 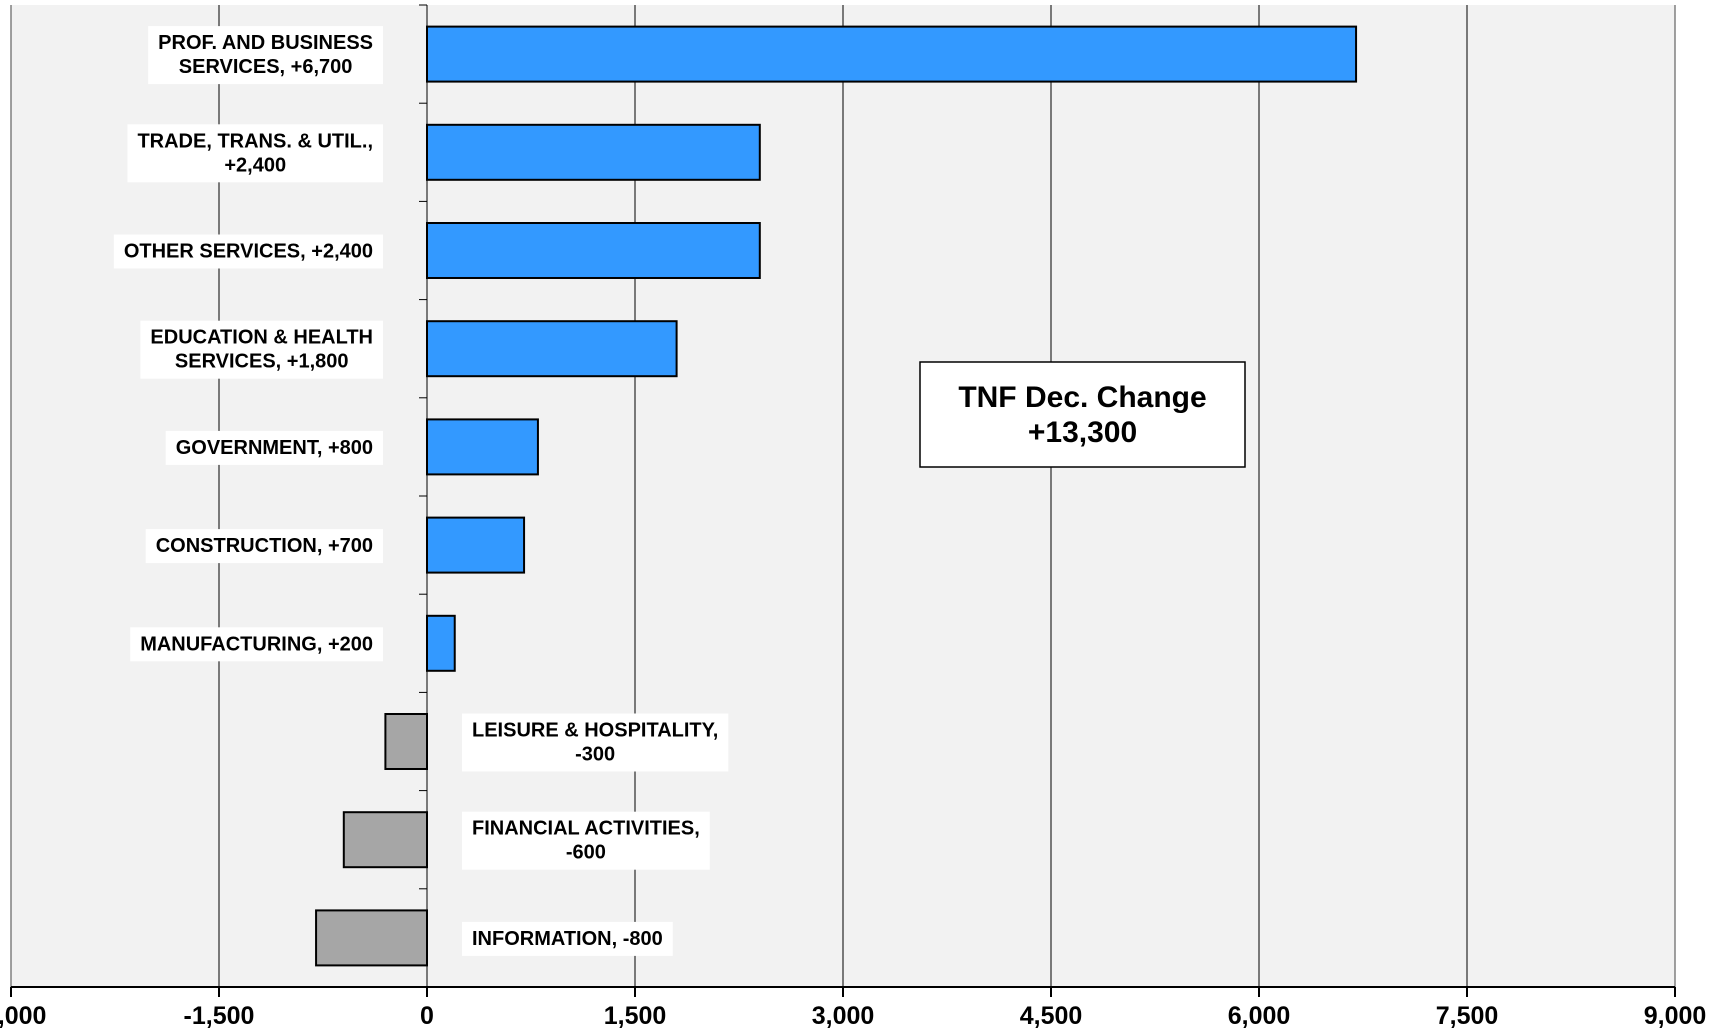 I want to click on data-label-8: LEISURE & HOSPITALITY, -300, so click(x=595, y=742).